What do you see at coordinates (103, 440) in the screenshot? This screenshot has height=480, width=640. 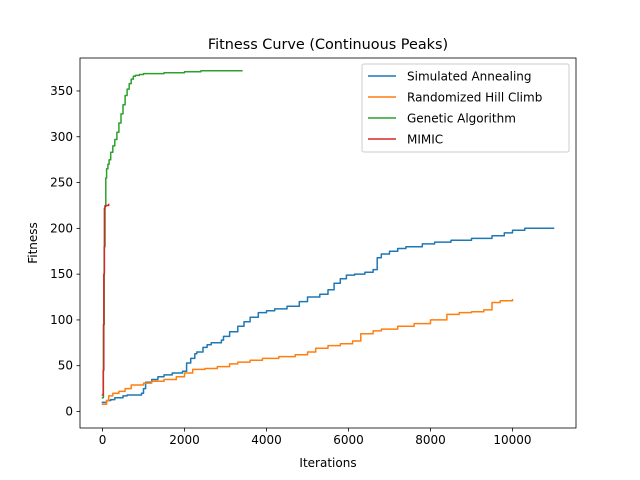 I see `x-tick-label: 0` at bounding box center [103, 440].